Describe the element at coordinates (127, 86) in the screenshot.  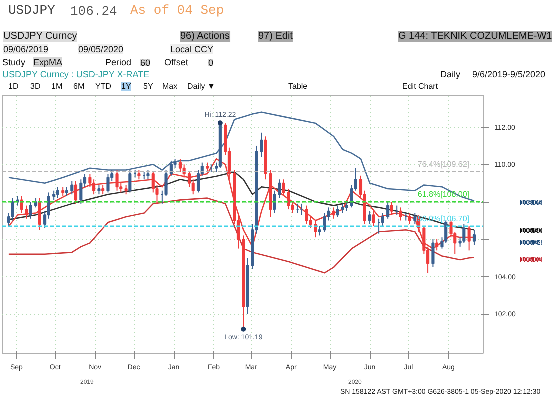
I see `text: 1Y` at that location.